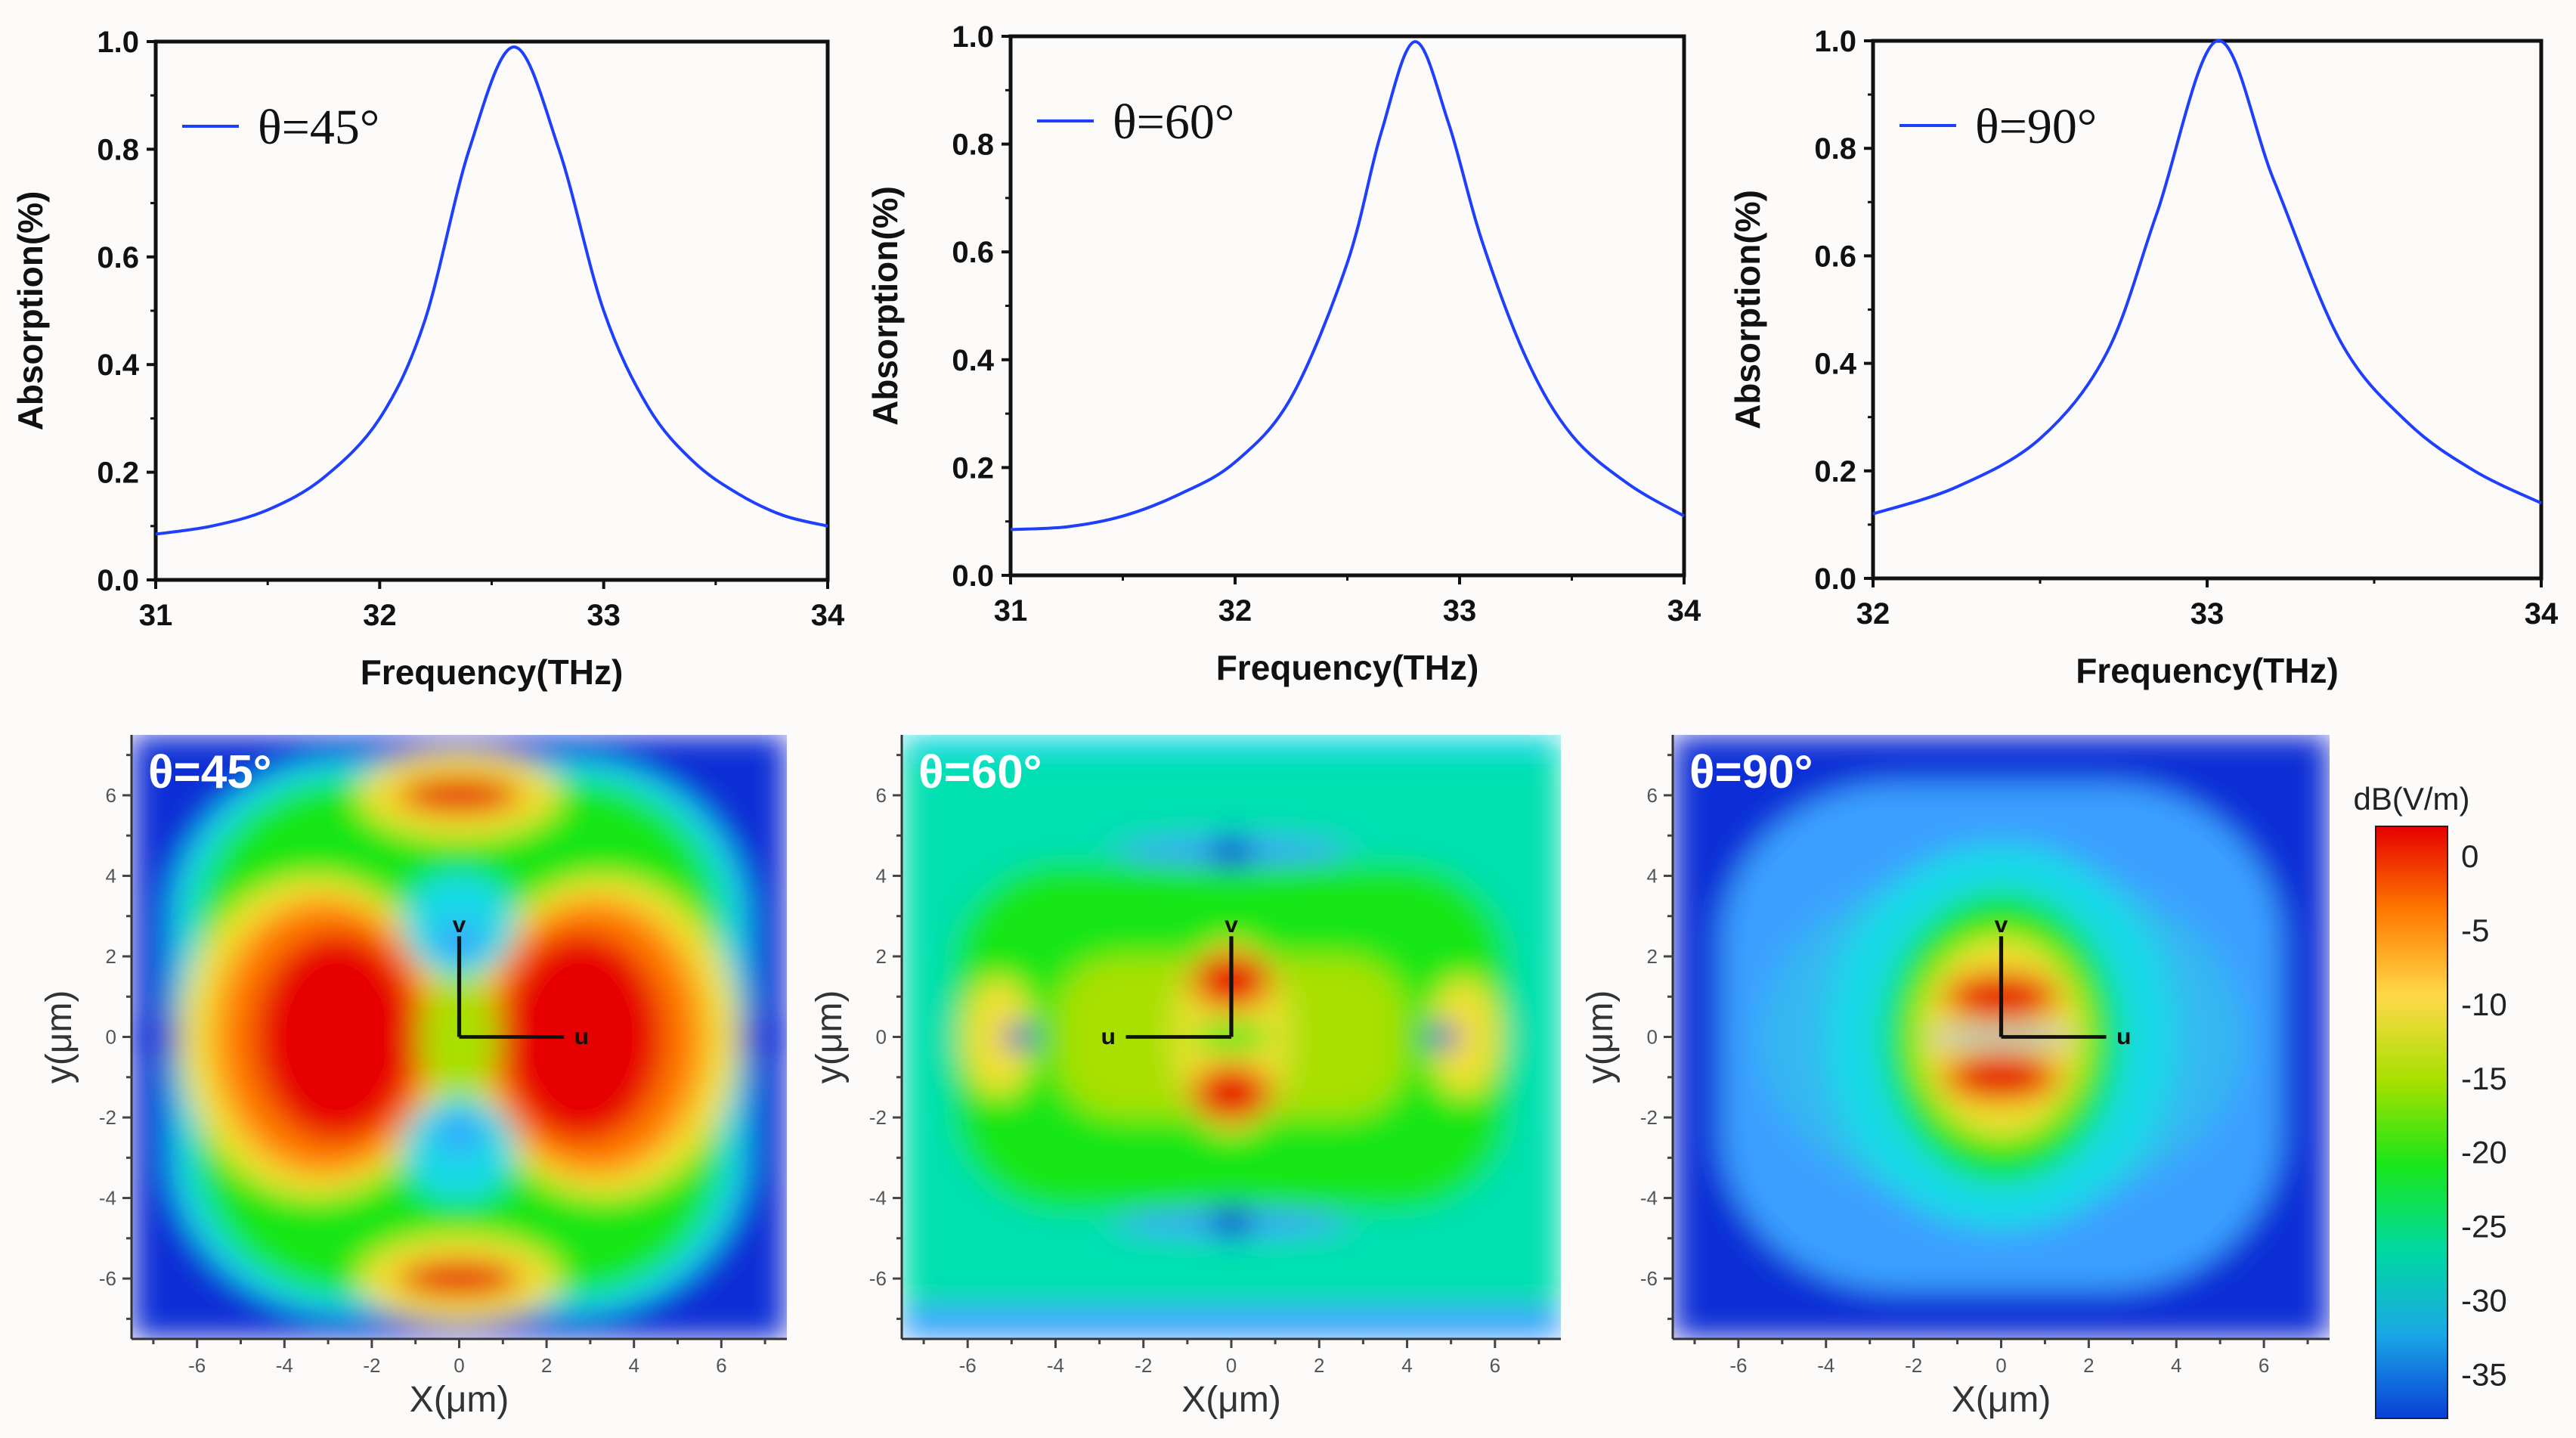 The width and height of the screenshot is (2576, 1438). I want to click on y-axis-title: Absorption(%), so click(885, 306).